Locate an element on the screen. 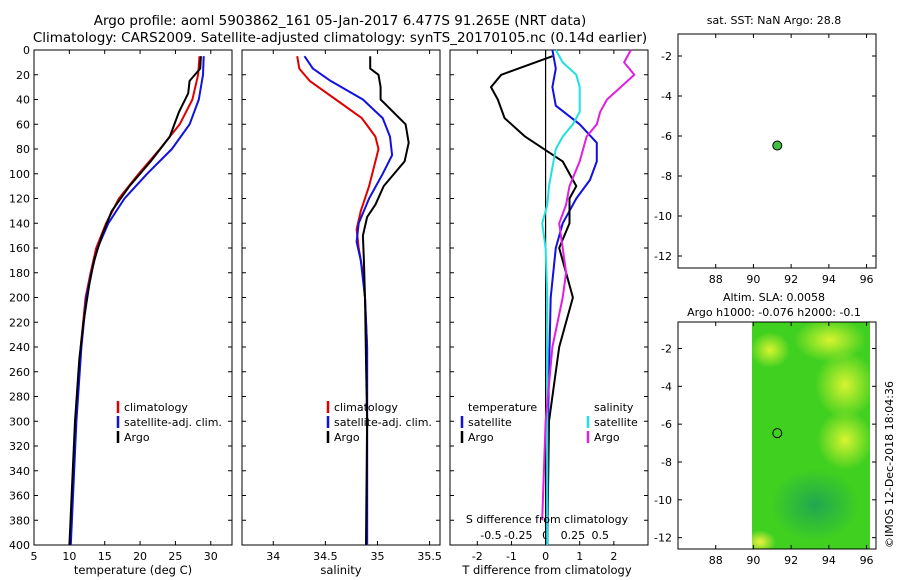 The image size is (900, 580). x-tick-label: -1 is located at coordinates (511, 556).